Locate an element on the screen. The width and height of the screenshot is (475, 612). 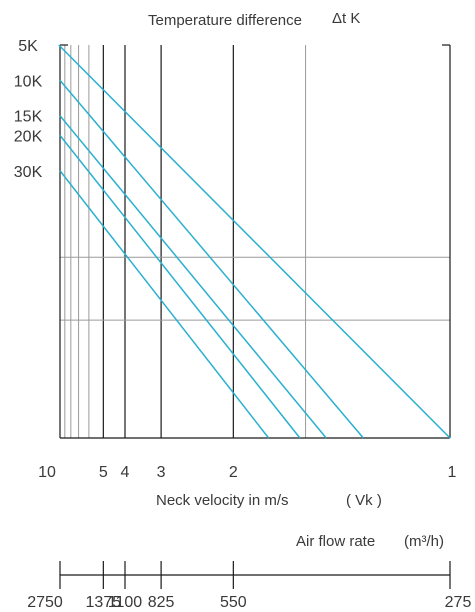
x-tick-label-5: 1 is located at coordinates (452, 472).